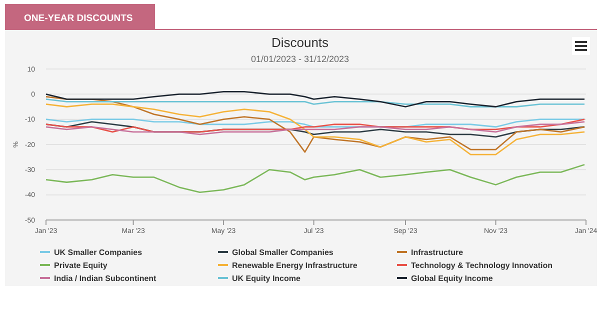  What do you see at coordinates (437, 252) in the screenshot?
I see `legend-label: Infrastructure` at bounding box center [437, 252].